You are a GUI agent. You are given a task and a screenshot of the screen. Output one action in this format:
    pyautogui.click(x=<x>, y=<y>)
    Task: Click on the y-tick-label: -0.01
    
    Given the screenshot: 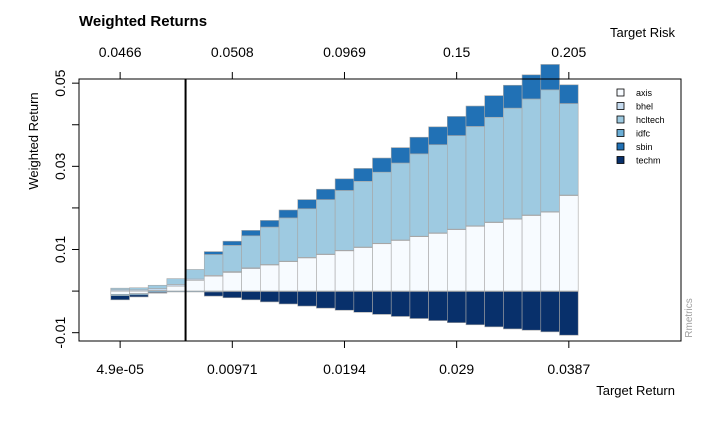 What is the action you would take?
    pyautogui.click(x=60, y=333)
    